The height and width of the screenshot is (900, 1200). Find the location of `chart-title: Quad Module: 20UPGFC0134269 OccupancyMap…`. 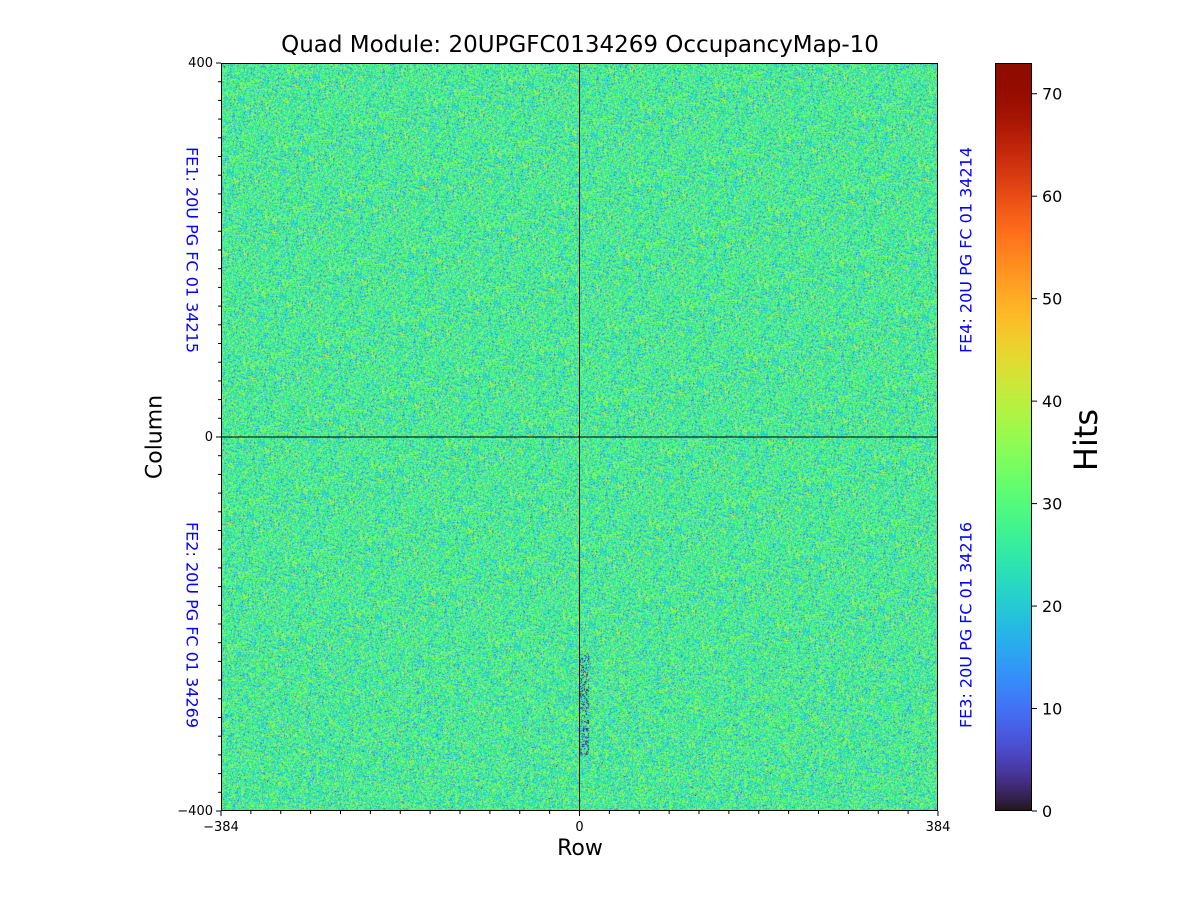

chart-title: Quad Module: 20UPGFC0134269 OccupancyMap… is located at coordinates (580, 45).